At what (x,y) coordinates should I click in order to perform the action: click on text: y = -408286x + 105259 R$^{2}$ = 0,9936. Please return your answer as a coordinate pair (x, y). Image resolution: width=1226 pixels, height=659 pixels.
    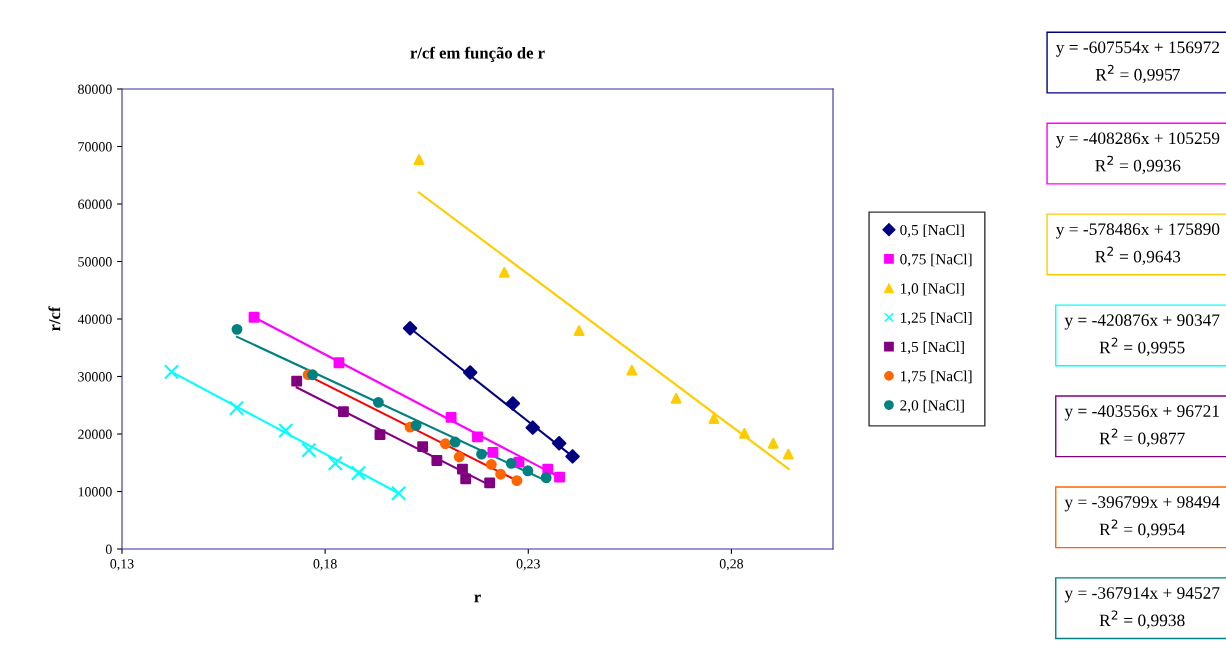
    Looking at the image, I should click on (1137, 153).